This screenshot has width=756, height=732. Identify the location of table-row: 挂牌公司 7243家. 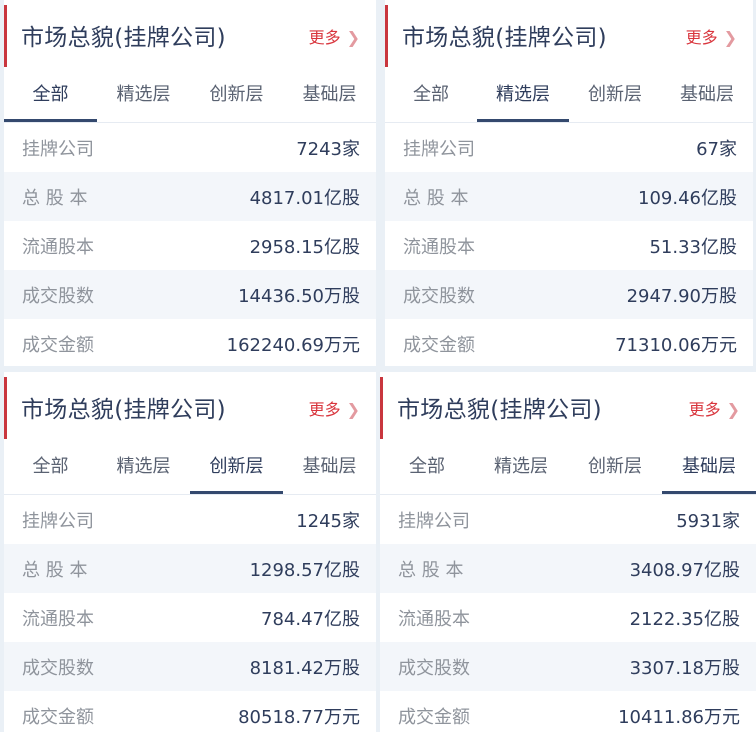
(190, 147).